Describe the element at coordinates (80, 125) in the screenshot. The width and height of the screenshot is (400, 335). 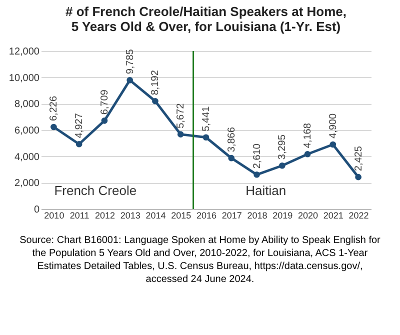
I see `text: 4,927` at that location.